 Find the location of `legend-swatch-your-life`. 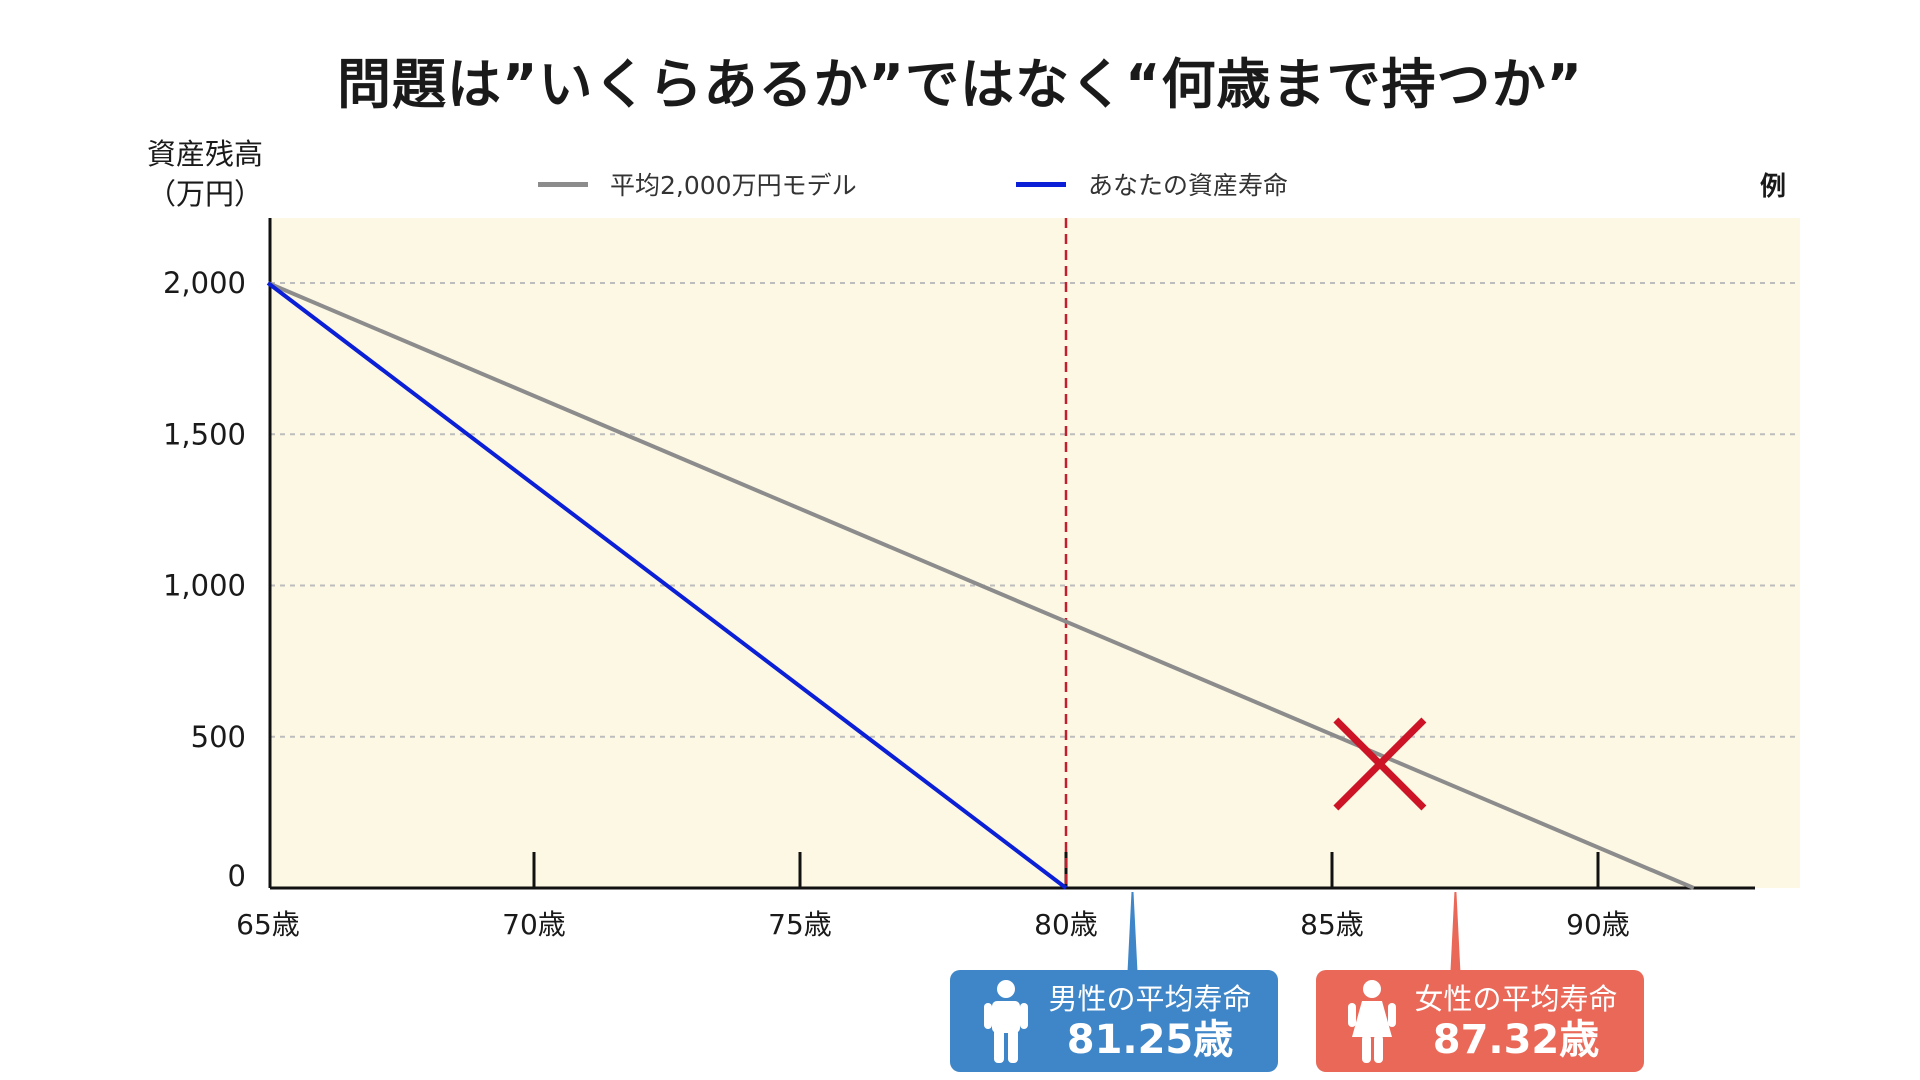

legend-swatch-your-life is located at coordinates (1041, 184).